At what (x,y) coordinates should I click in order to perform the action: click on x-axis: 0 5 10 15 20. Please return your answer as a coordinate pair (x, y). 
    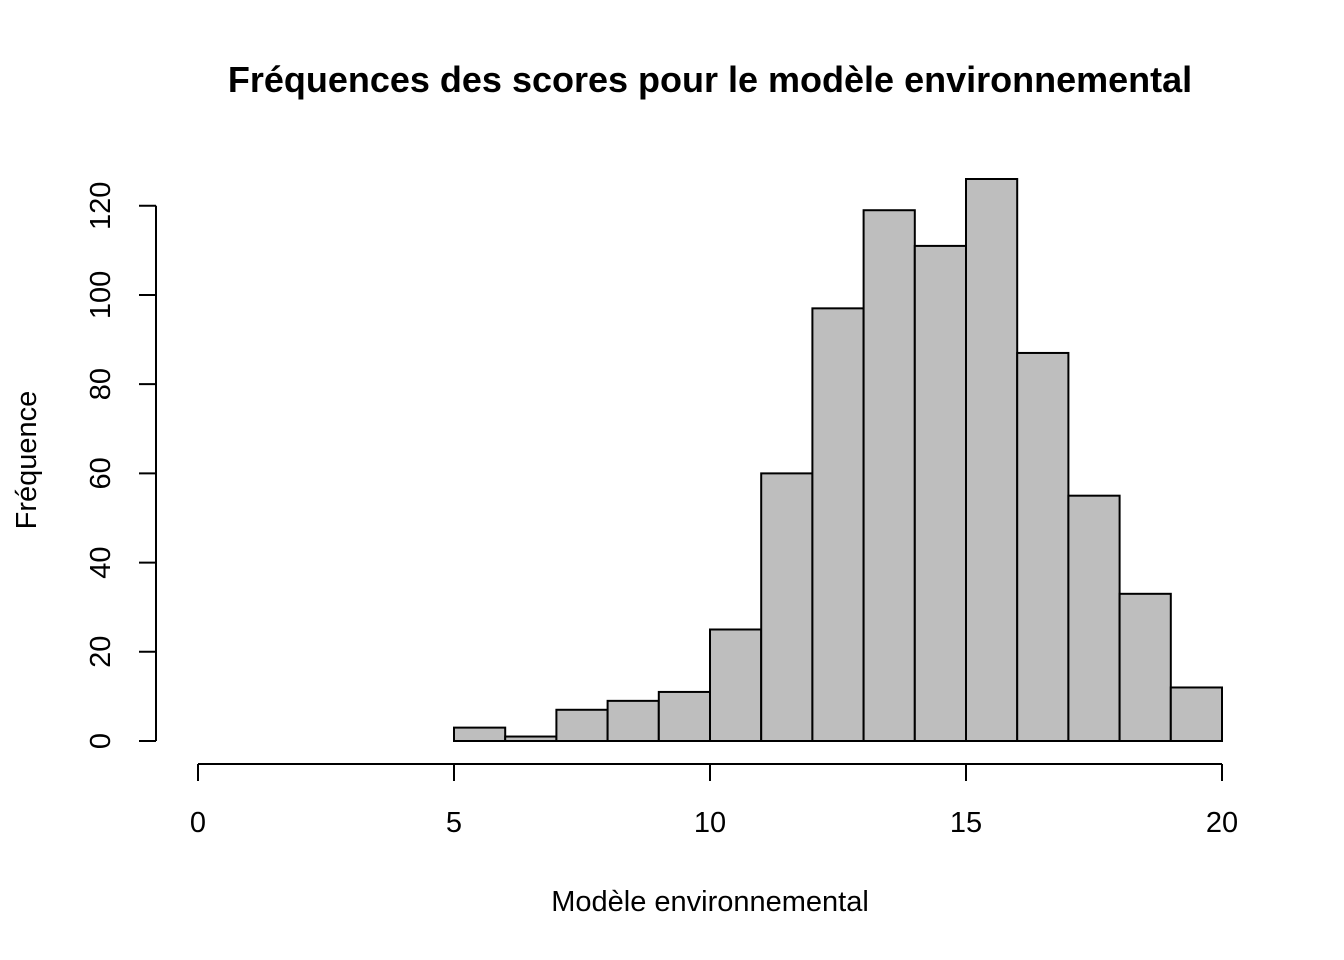
    Looking at the image, I should click on (714, 801).